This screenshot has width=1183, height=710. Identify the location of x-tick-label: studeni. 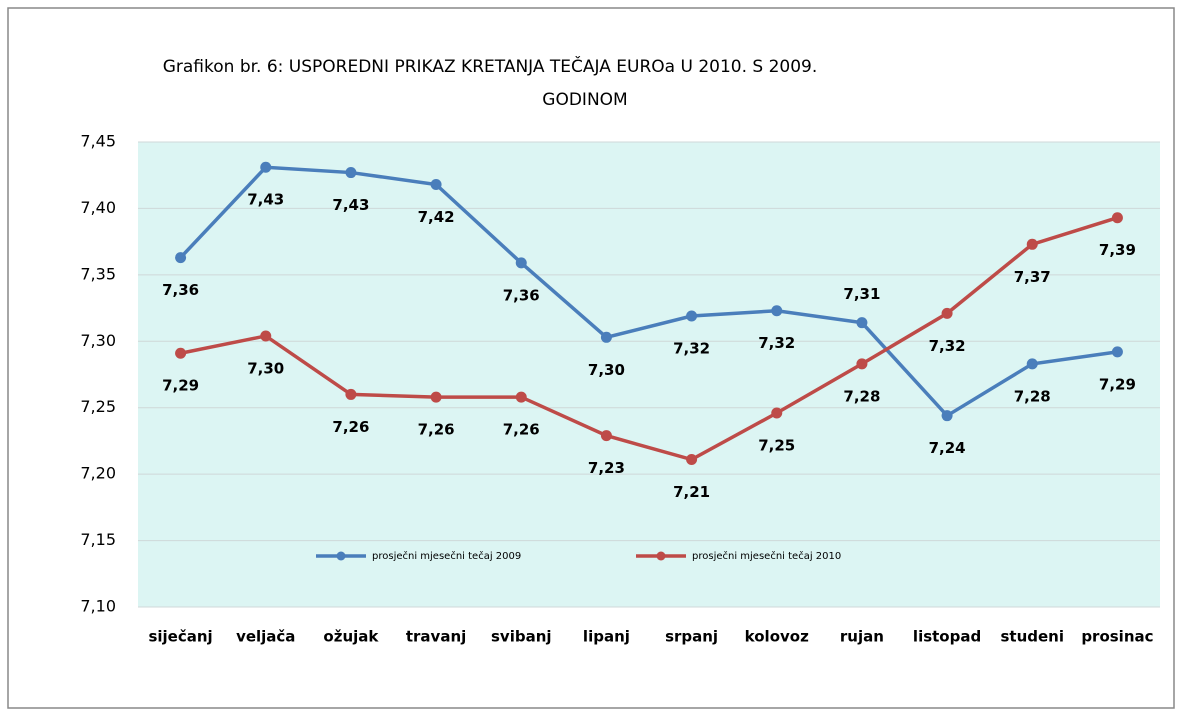
(1032, 637).